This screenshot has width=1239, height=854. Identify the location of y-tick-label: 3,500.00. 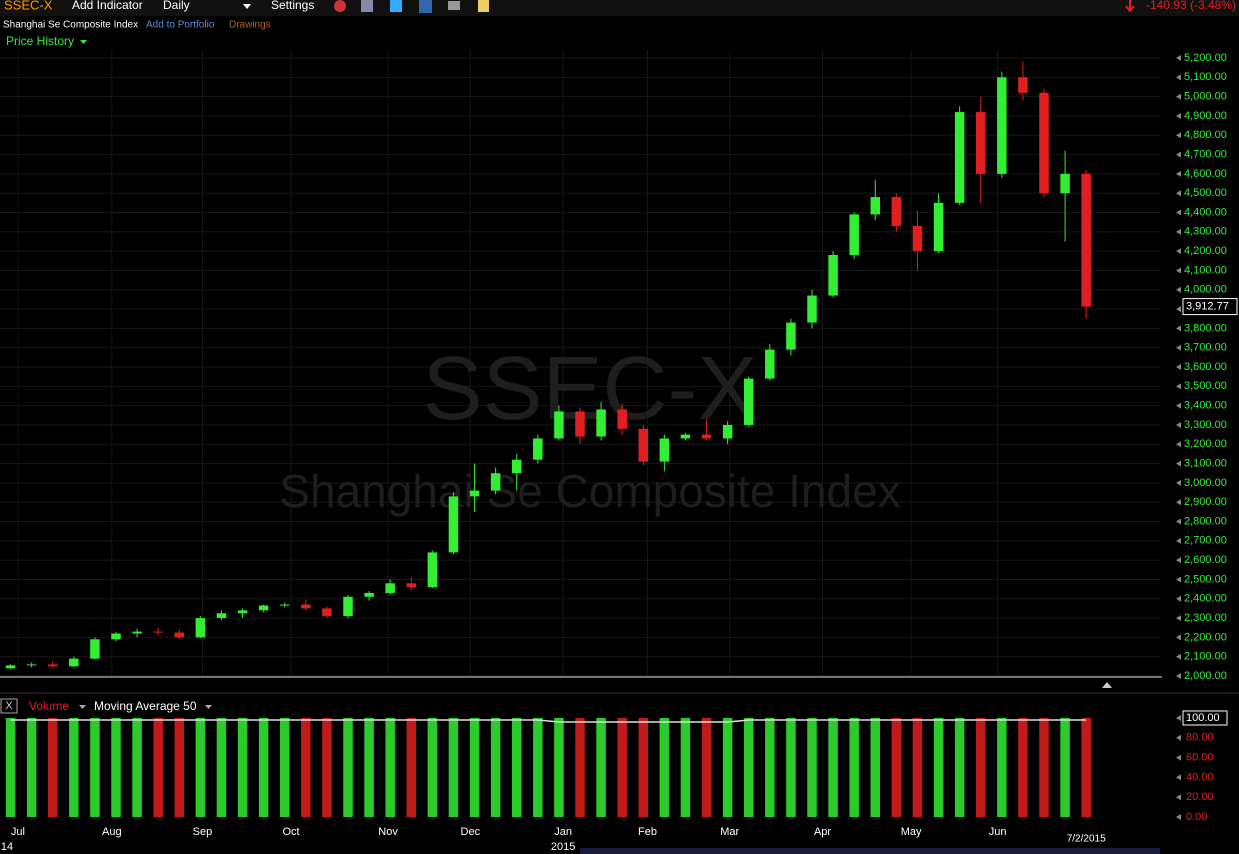
(1205, 386).